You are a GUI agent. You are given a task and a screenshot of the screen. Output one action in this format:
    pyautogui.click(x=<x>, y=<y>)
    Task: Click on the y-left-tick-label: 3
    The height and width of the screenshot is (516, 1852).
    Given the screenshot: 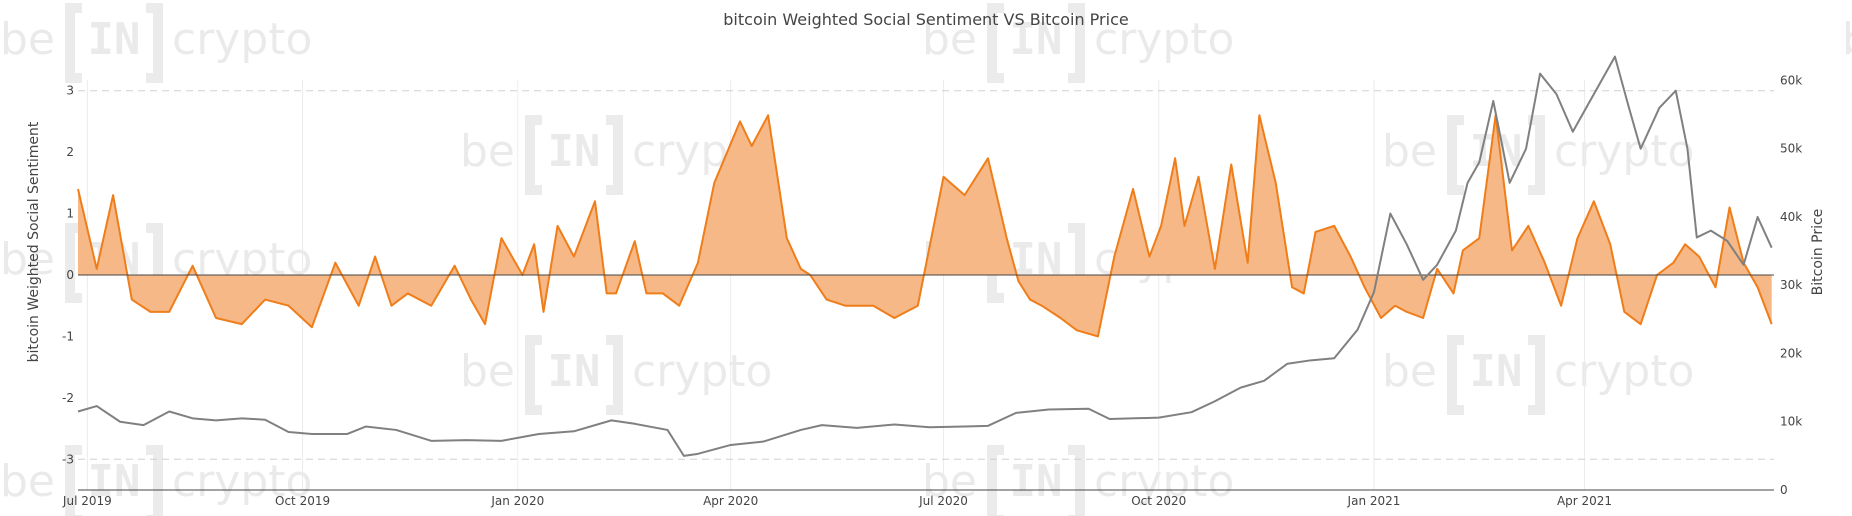 What is the action you would take?
    pyautogui.click(x=70, y=91)
    